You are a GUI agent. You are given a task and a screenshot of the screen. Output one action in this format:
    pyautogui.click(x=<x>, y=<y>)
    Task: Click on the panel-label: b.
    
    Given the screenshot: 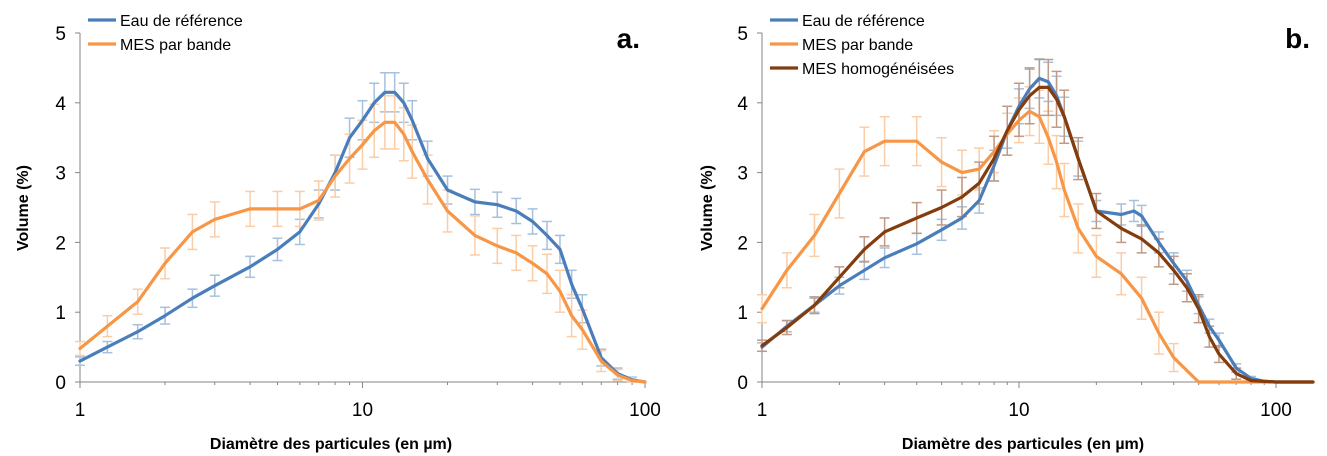 What is the action you would take?
    pyautogui.click(x=1297, y=38)
    